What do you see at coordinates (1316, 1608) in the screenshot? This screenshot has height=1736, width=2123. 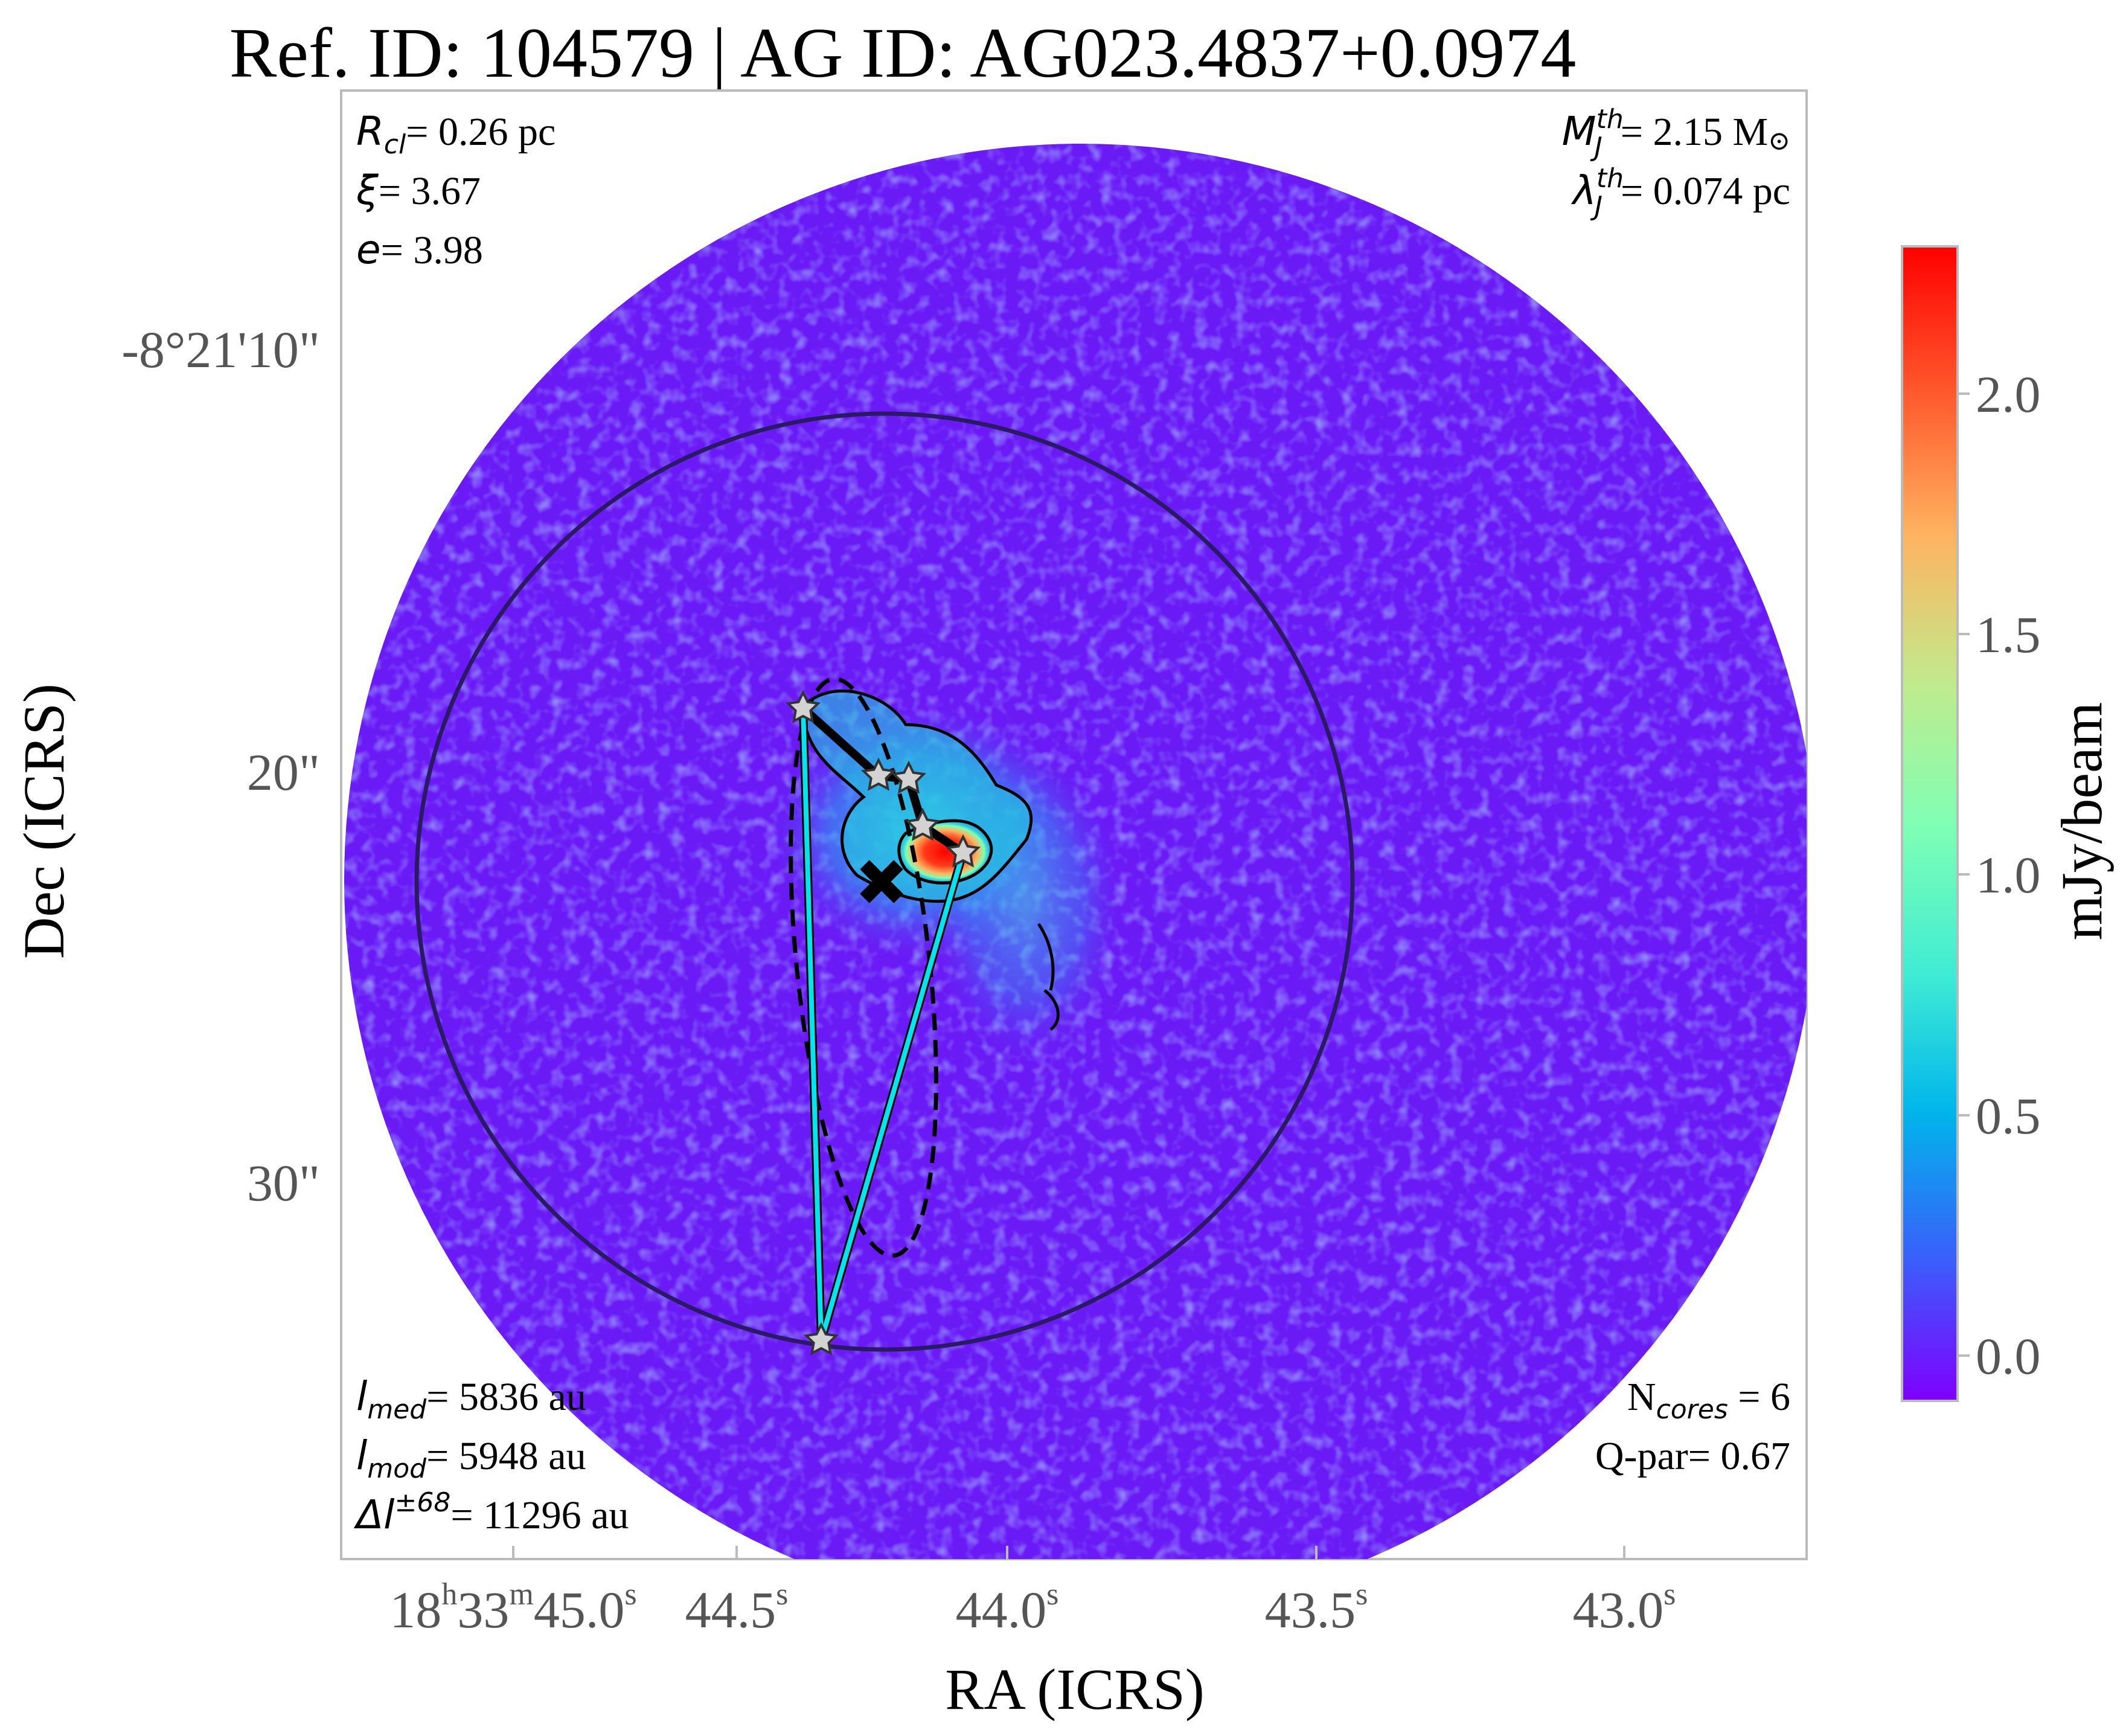 I see `x-tick-label: 43.5s` at bounding box center [1316, 1608].